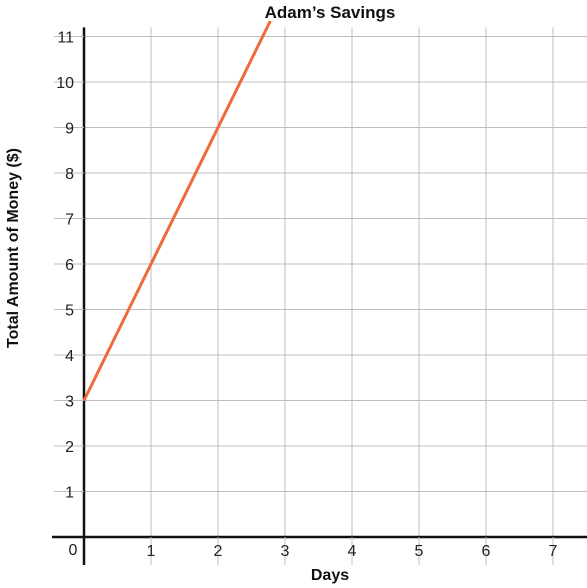 This screenshot has height=588, width=587. What do you see at coordinates (69, 447) in the screenshot?
I see `y-tick-label: 2` at bounding box center [69, 447].